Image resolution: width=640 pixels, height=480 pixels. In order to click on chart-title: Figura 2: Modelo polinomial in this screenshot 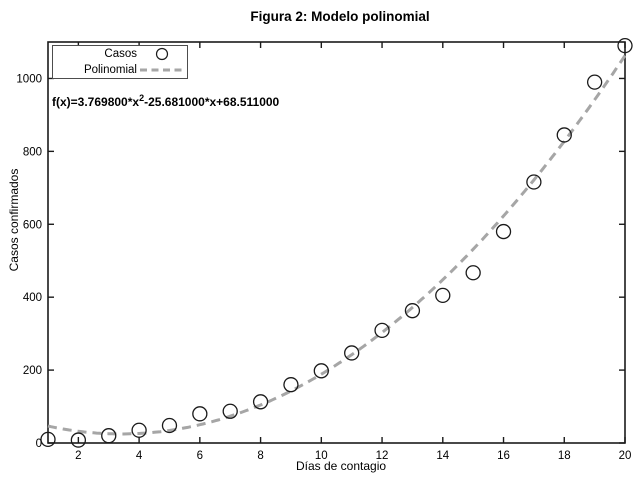, I will do `click(340, 16)`.